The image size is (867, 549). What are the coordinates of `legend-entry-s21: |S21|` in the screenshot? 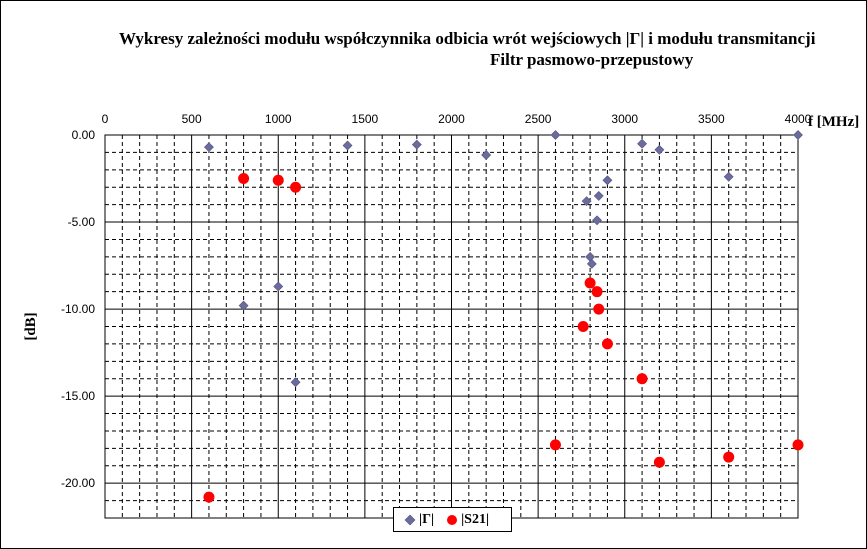 It's located at (467, 520).